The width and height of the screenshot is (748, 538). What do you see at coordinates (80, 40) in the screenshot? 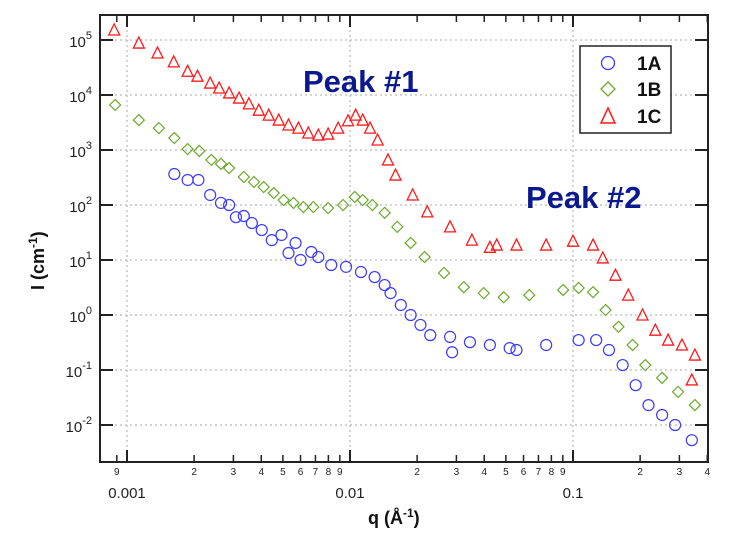
I see `y-tick-label: 10⁵` at bounding box center [80, 40].